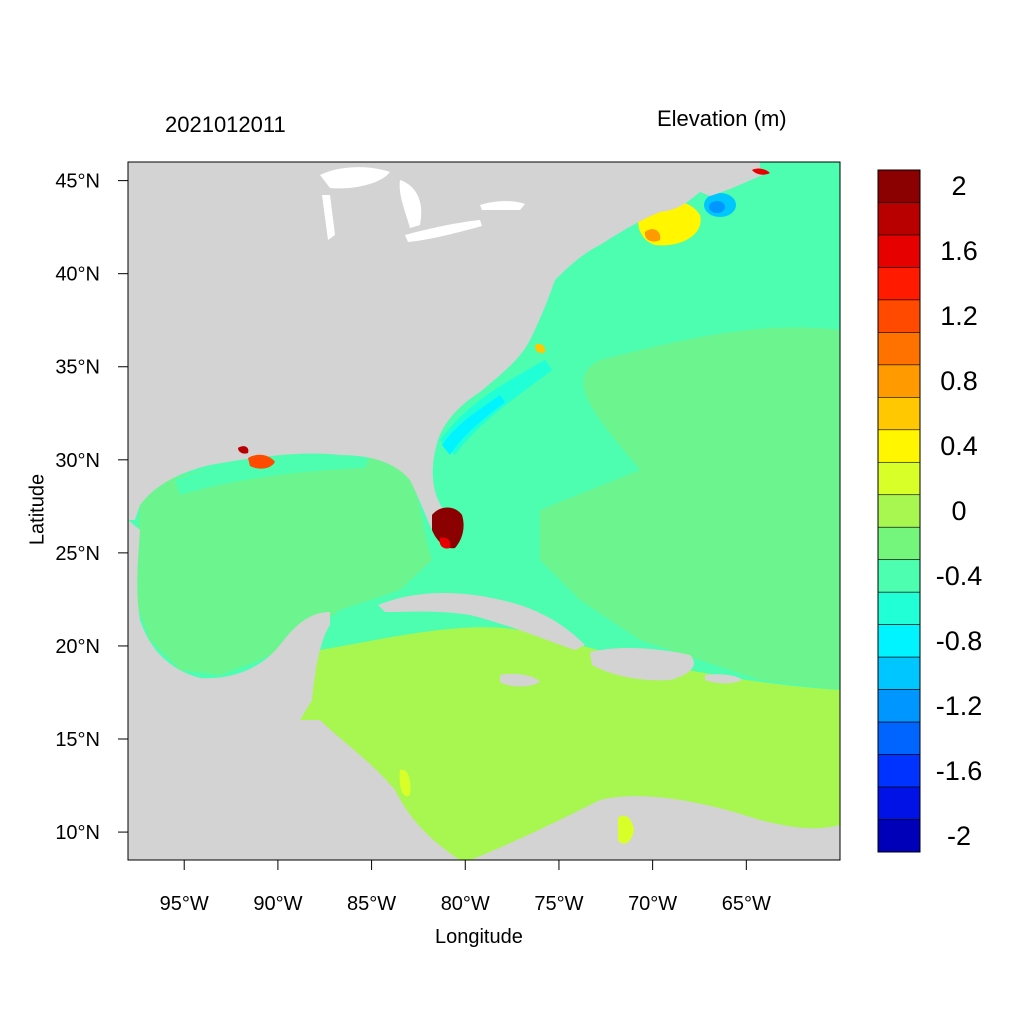 Image resolution: width=1024 pixels, height=1024 pixels. I want to click on x-tick-label: 75°W, so click(558, 904).